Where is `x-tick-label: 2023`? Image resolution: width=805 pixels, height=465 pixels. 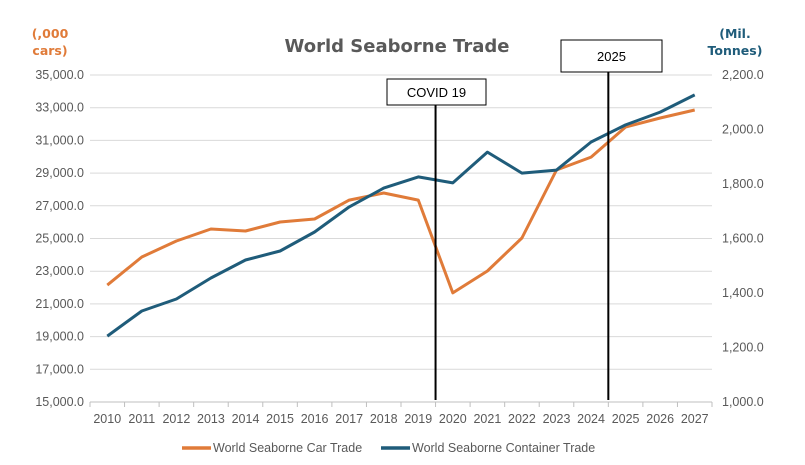 x-tick-label: 2023 is located at coordinates (557, 419).